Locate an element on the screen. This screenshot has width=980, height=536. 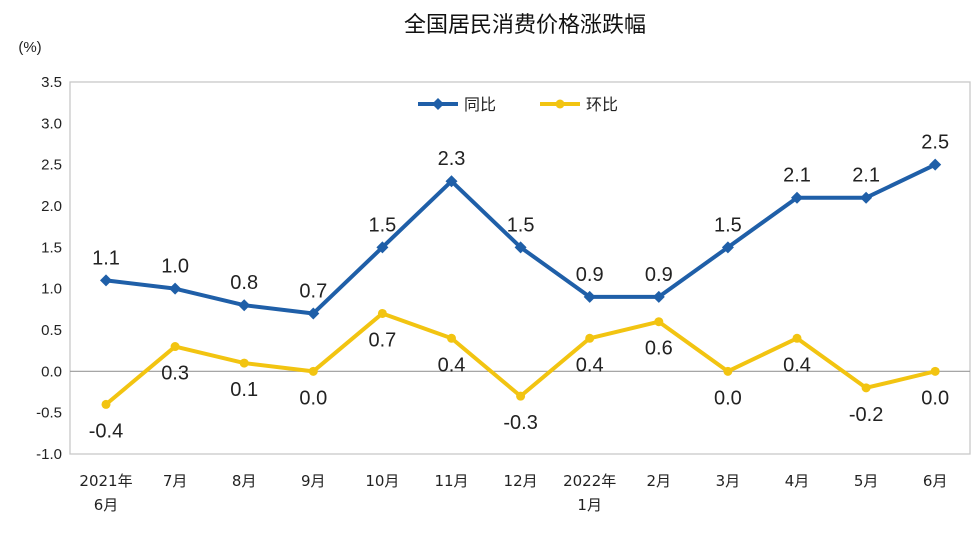
legend-marker-yoy is located at coordinates (438, 104).